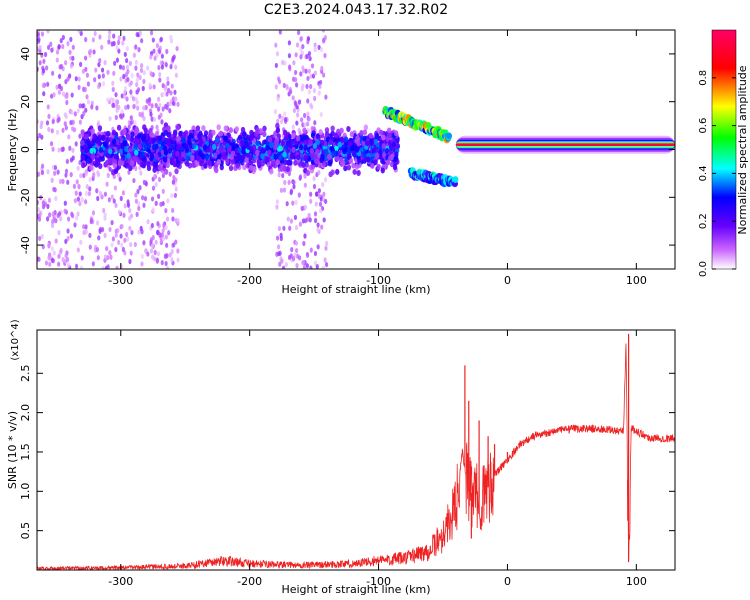  I want to click on x-tick-label: -100, so click(378, 280).